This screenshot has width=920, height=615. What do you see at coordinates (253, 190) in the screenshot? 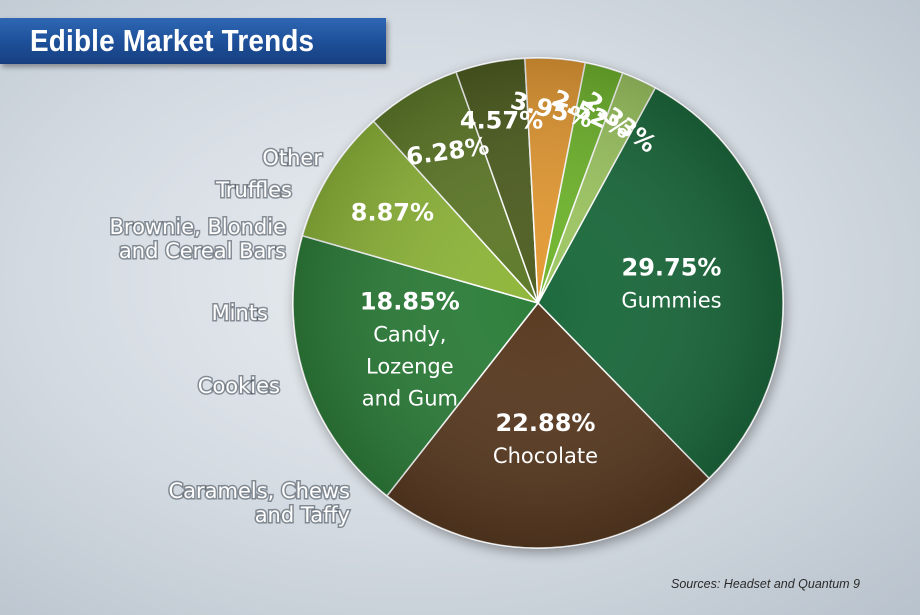
I see `category-label-truffles: Truffles` at bounding box center [253, 190].